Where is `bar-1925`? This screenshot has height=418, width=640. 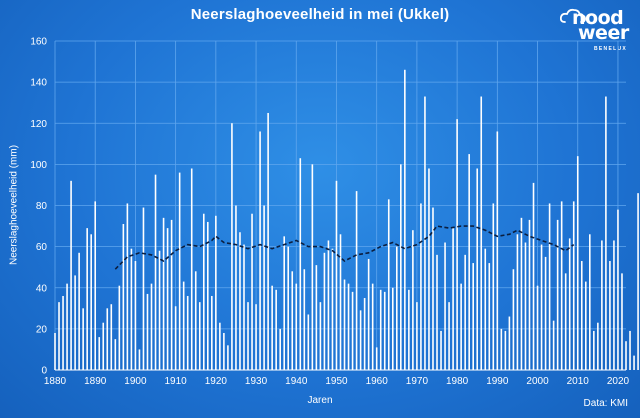 bar-1925 is located at coordinates (236, 287).